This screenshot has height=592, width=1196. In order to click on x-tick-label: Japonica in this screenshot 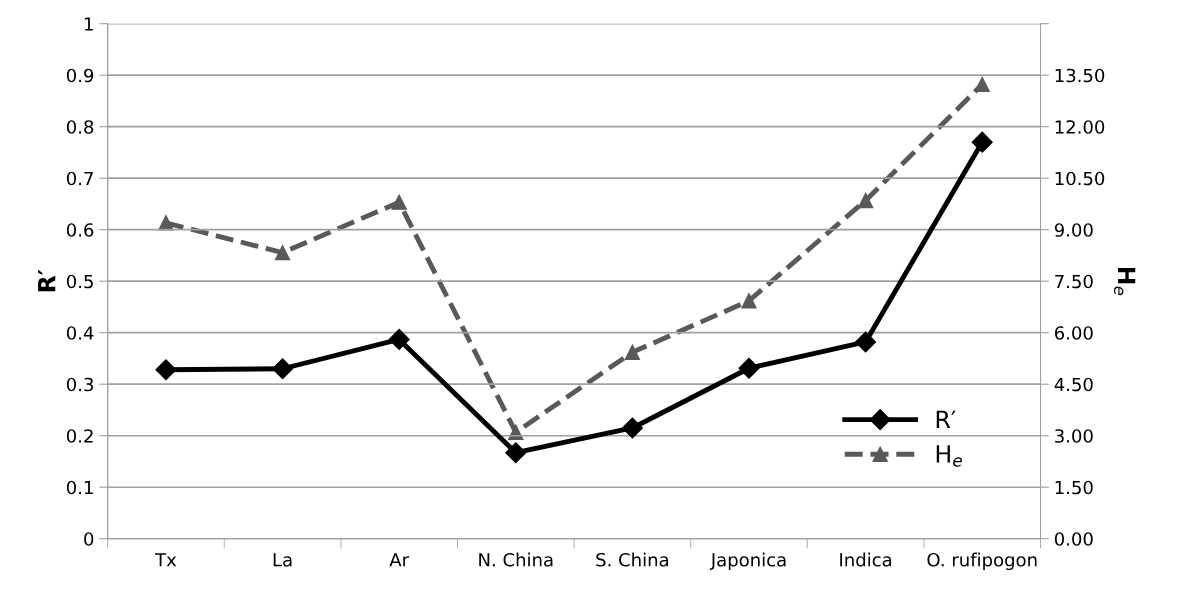, I will do `click(747, 561)`.